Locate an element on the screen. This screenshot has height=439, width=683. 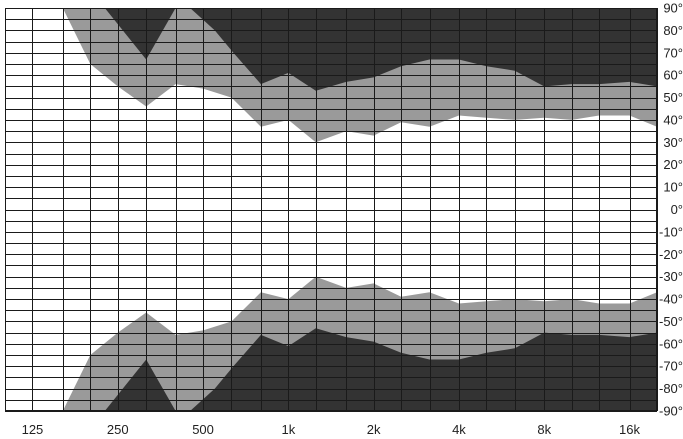
dark-band-upper is located at coordinates (423, 49).